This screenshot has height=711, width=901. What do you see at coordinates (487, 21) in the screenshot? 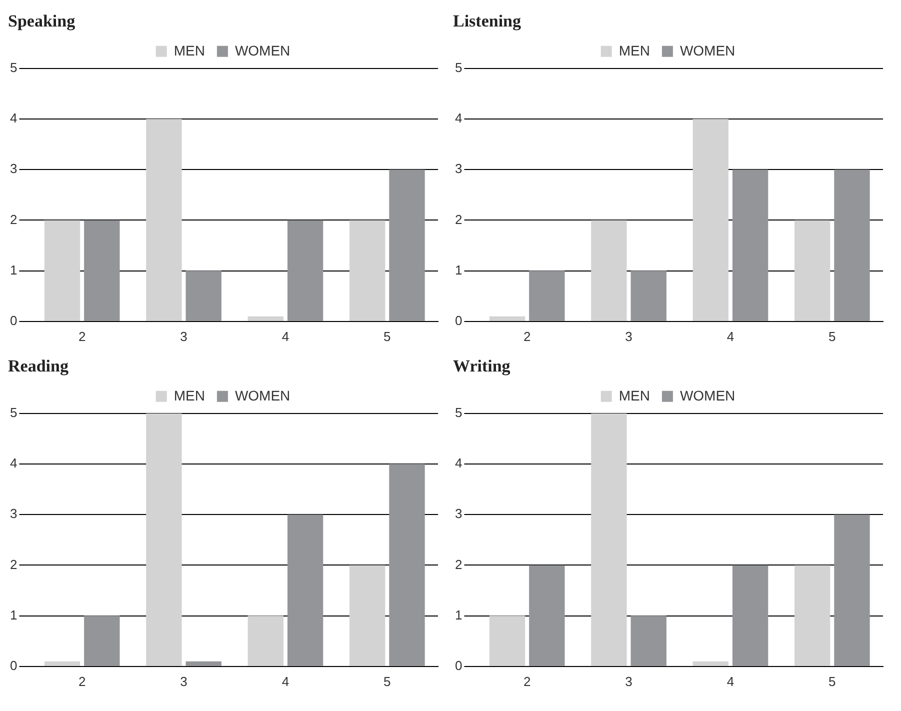
I see `chart-title: Listening` at bounding box center [487, 21].